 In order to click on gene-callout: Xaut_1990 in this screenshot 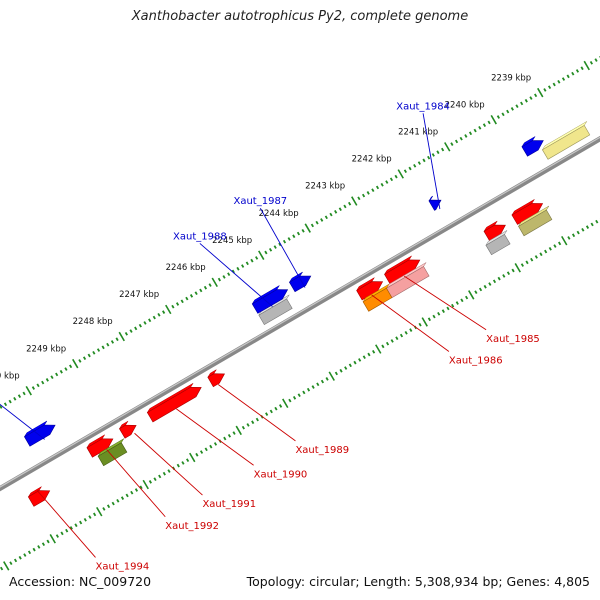, I will do `click(241, 444)`.